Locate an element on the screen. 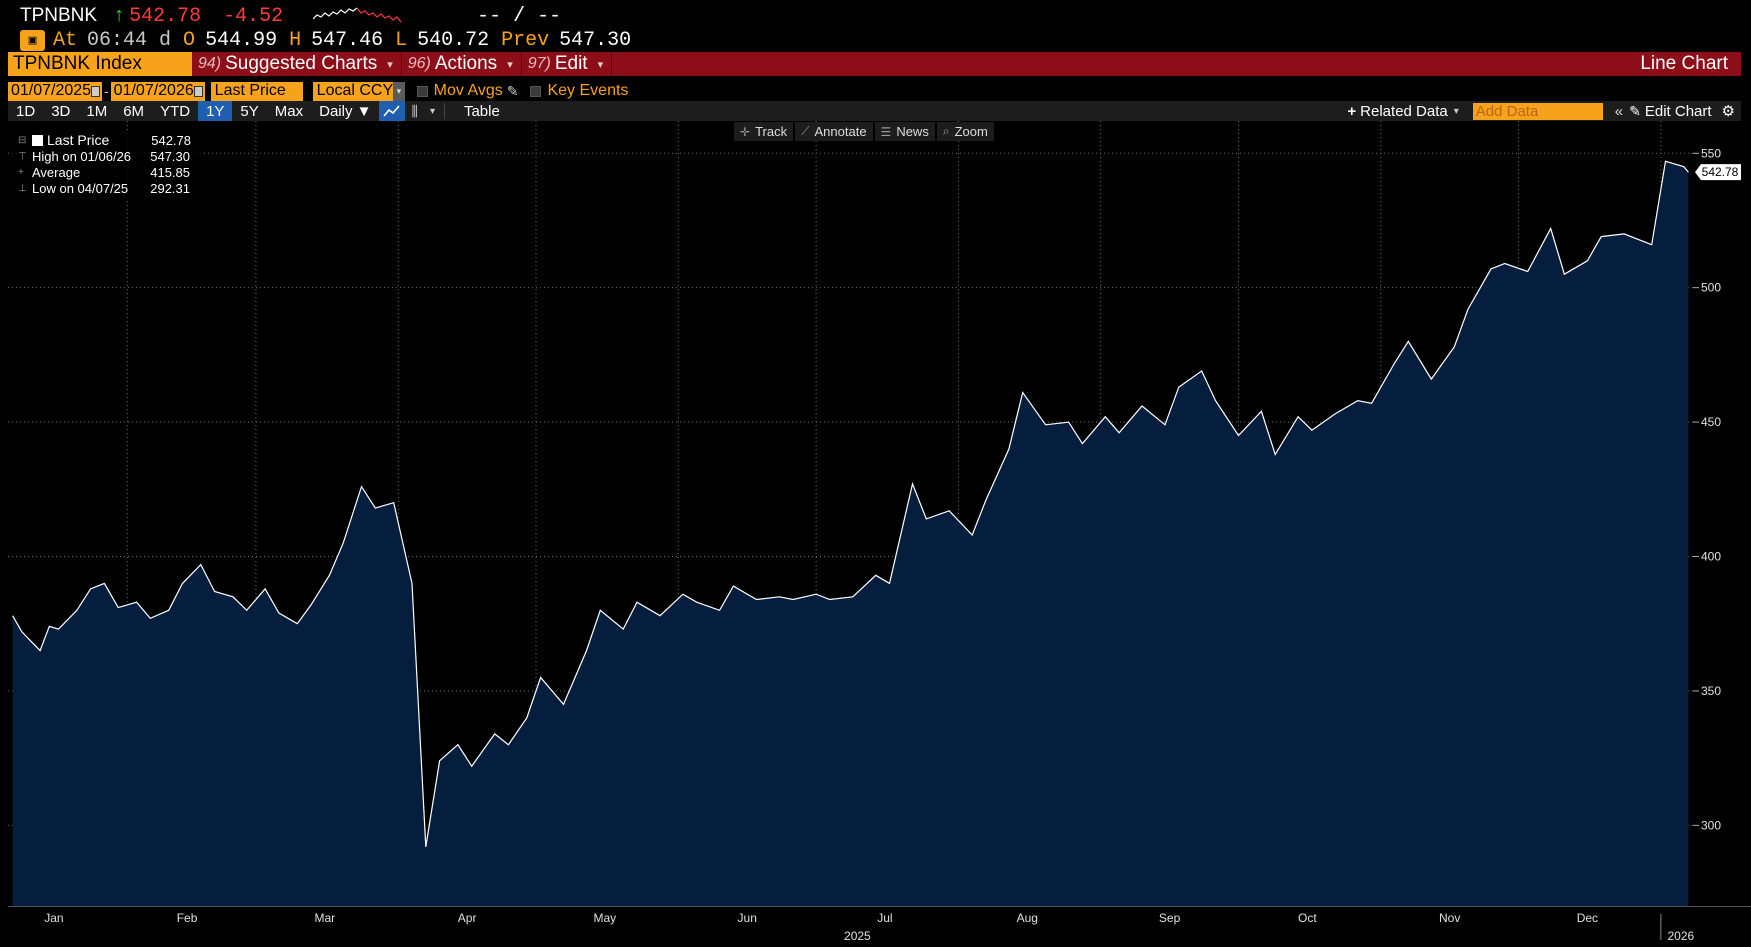 The height and width of the screenshot is (947, 1751). related-data-button: Related Data is located at coordinates (1404, 111).